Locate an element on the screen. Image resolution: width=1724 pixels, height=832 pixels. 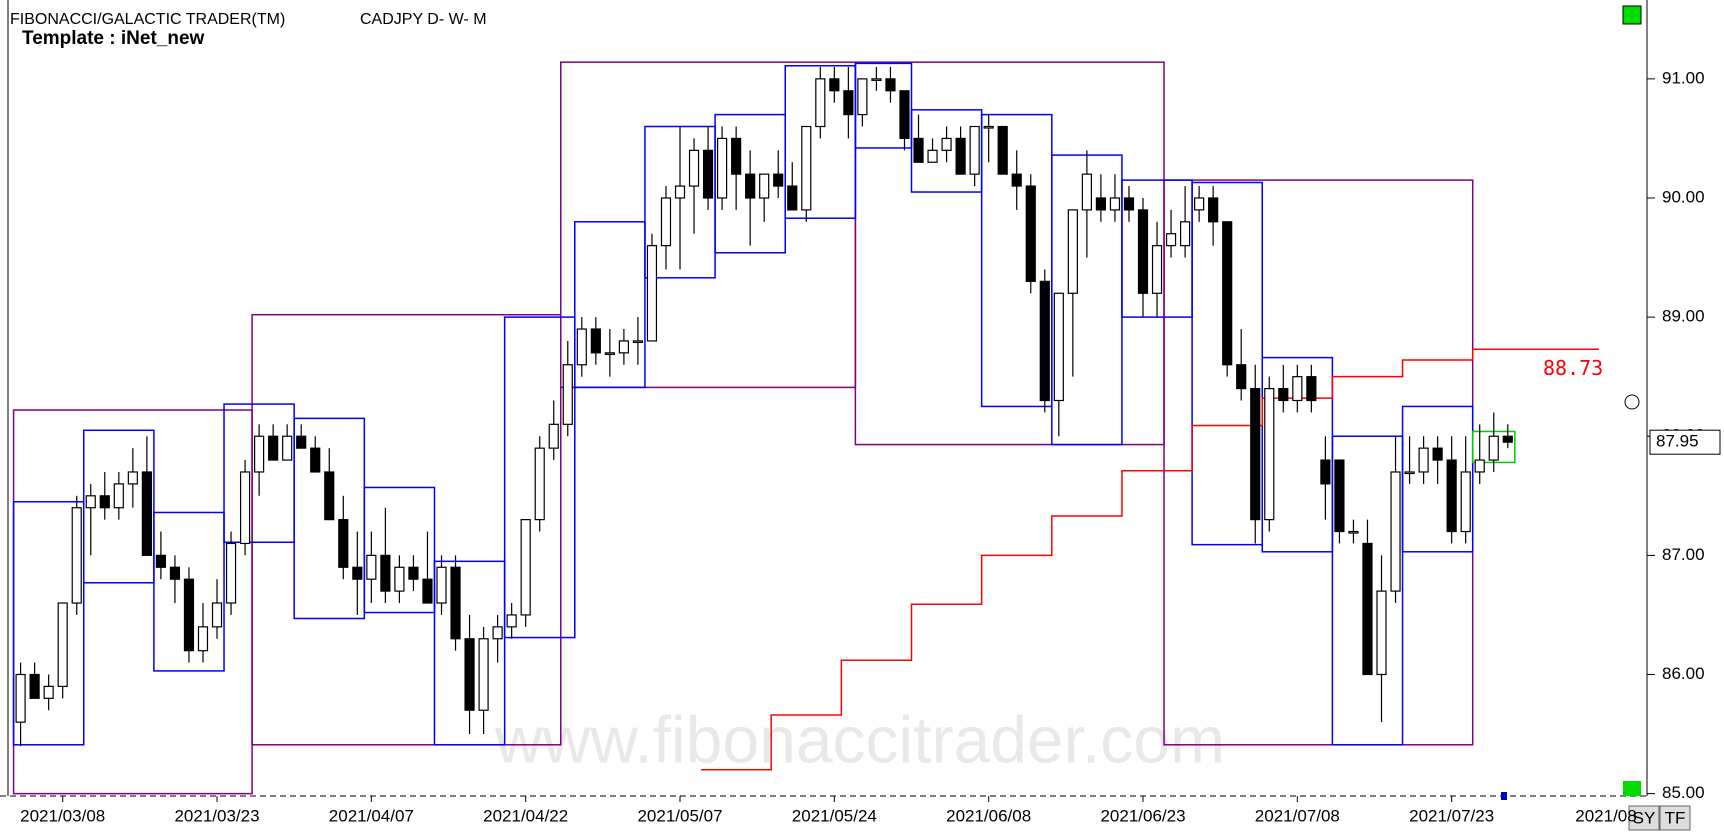
x-tick-label: 2021/04/07 is located at coordinates (371, 815).